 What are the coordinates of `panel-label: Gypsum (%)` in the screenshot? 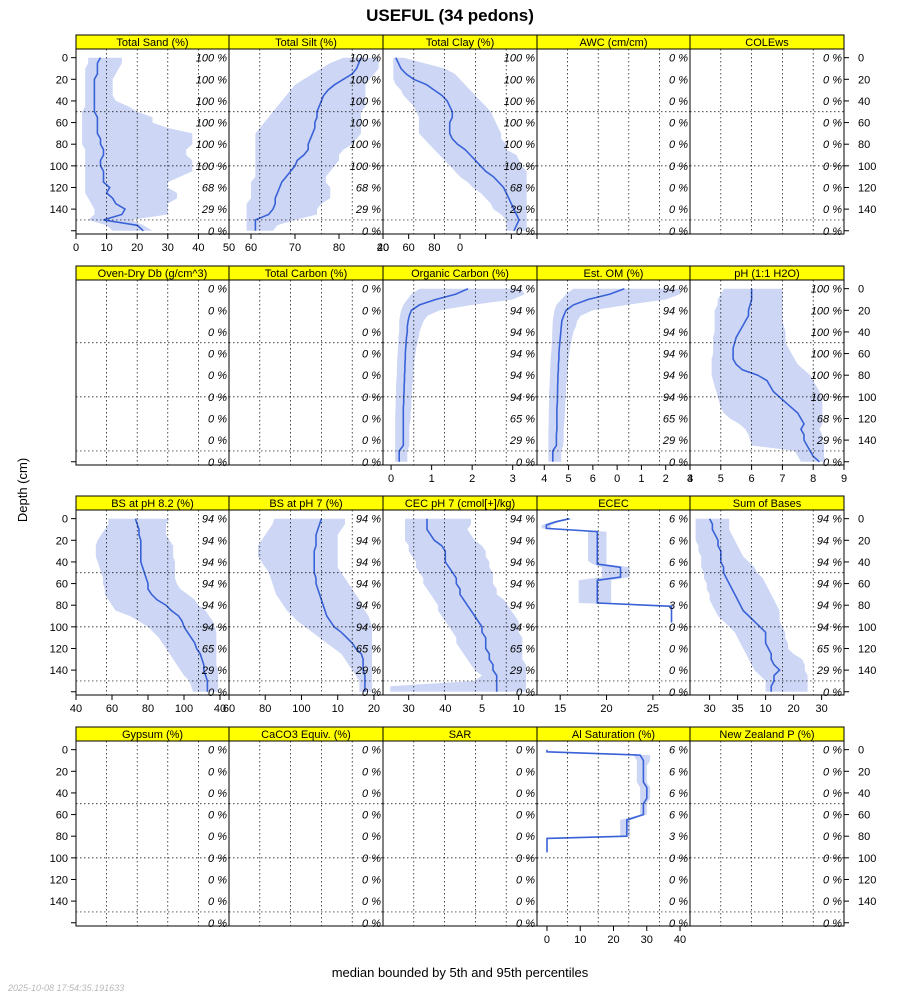 It's located at (152, 735).